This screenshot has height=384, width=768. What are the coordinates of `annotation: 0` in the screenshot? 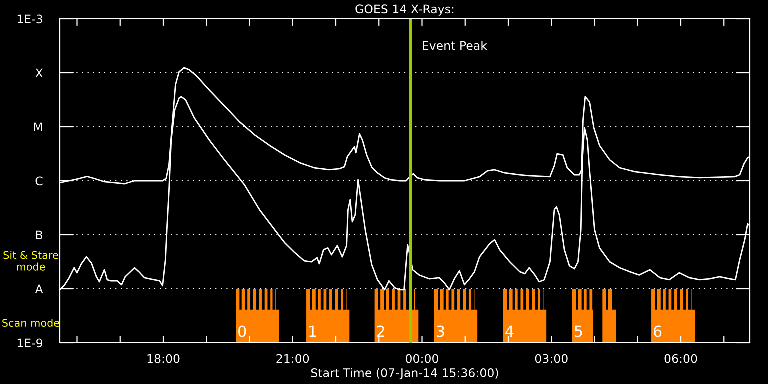 It's located at (242, 332).